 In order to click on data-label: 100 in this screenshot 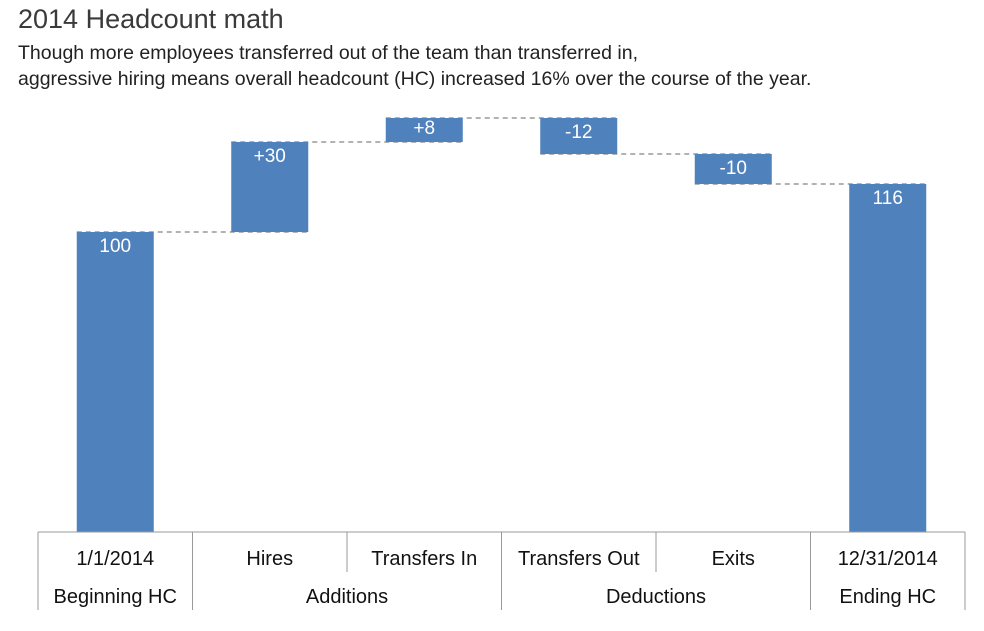, I will do `click(115, 246)`.